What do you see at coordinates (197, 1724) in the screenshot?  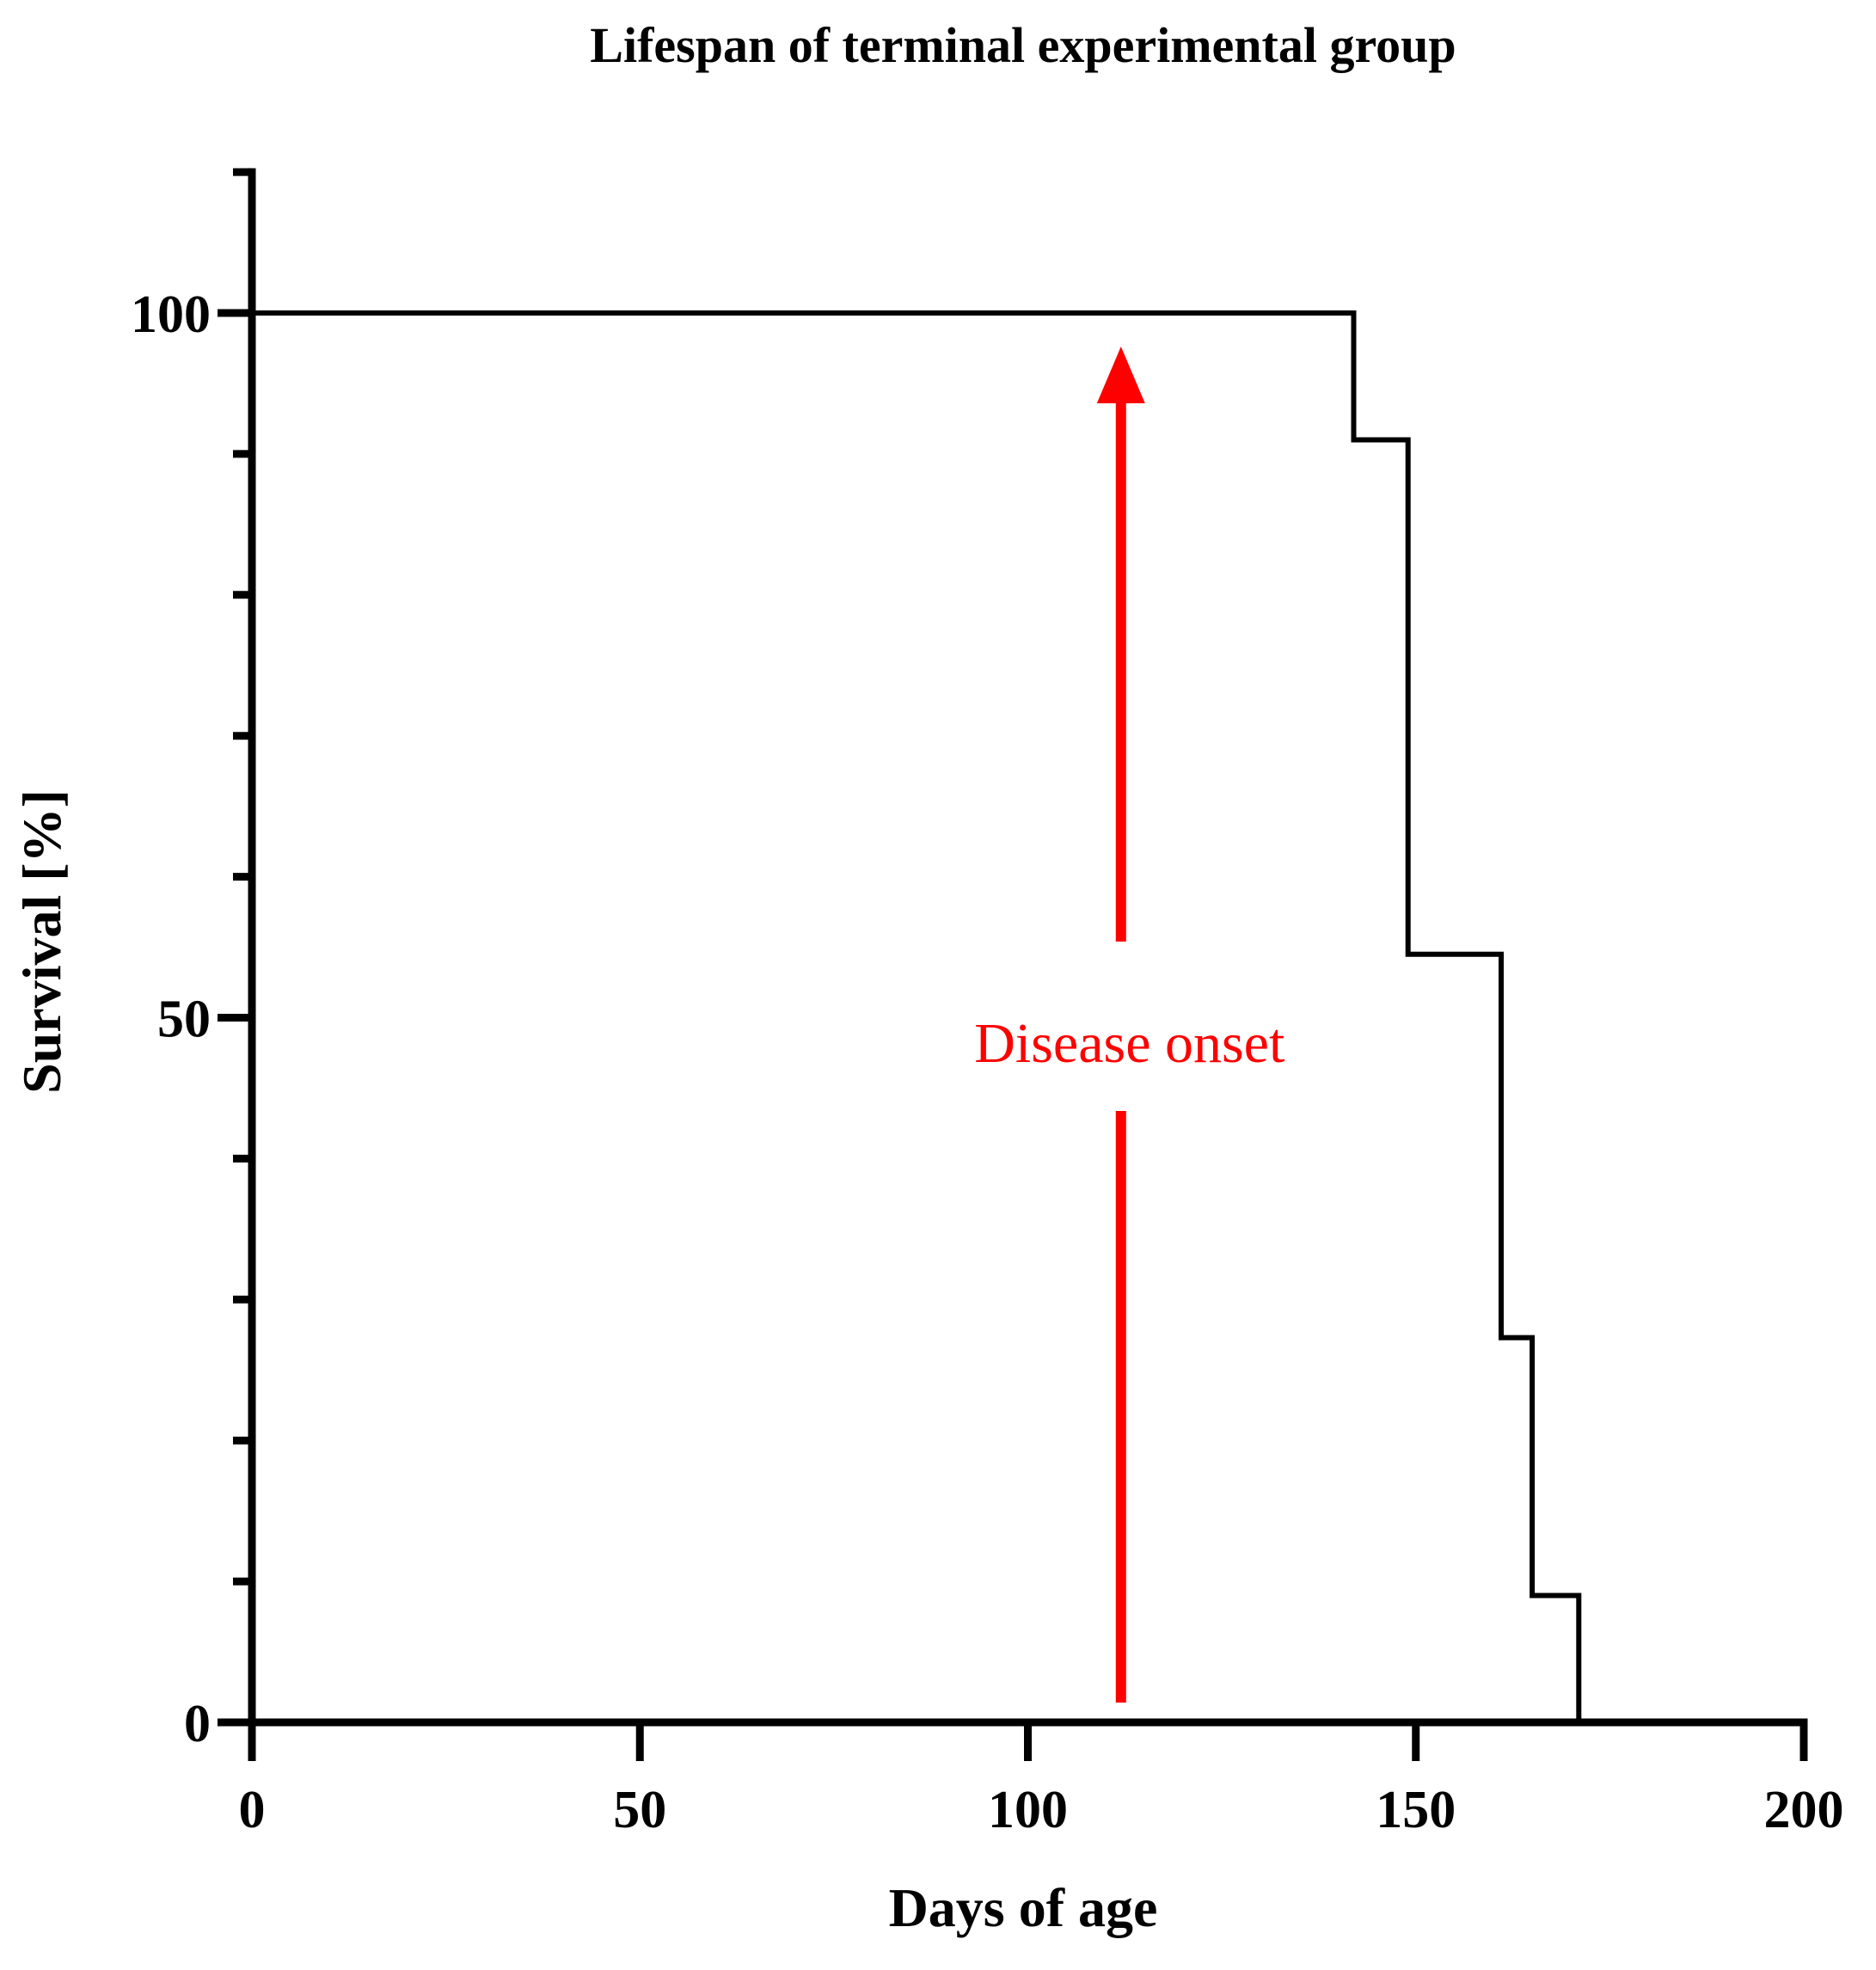 I see `y-tick-label: 0` at bounding box center [197, 1724].